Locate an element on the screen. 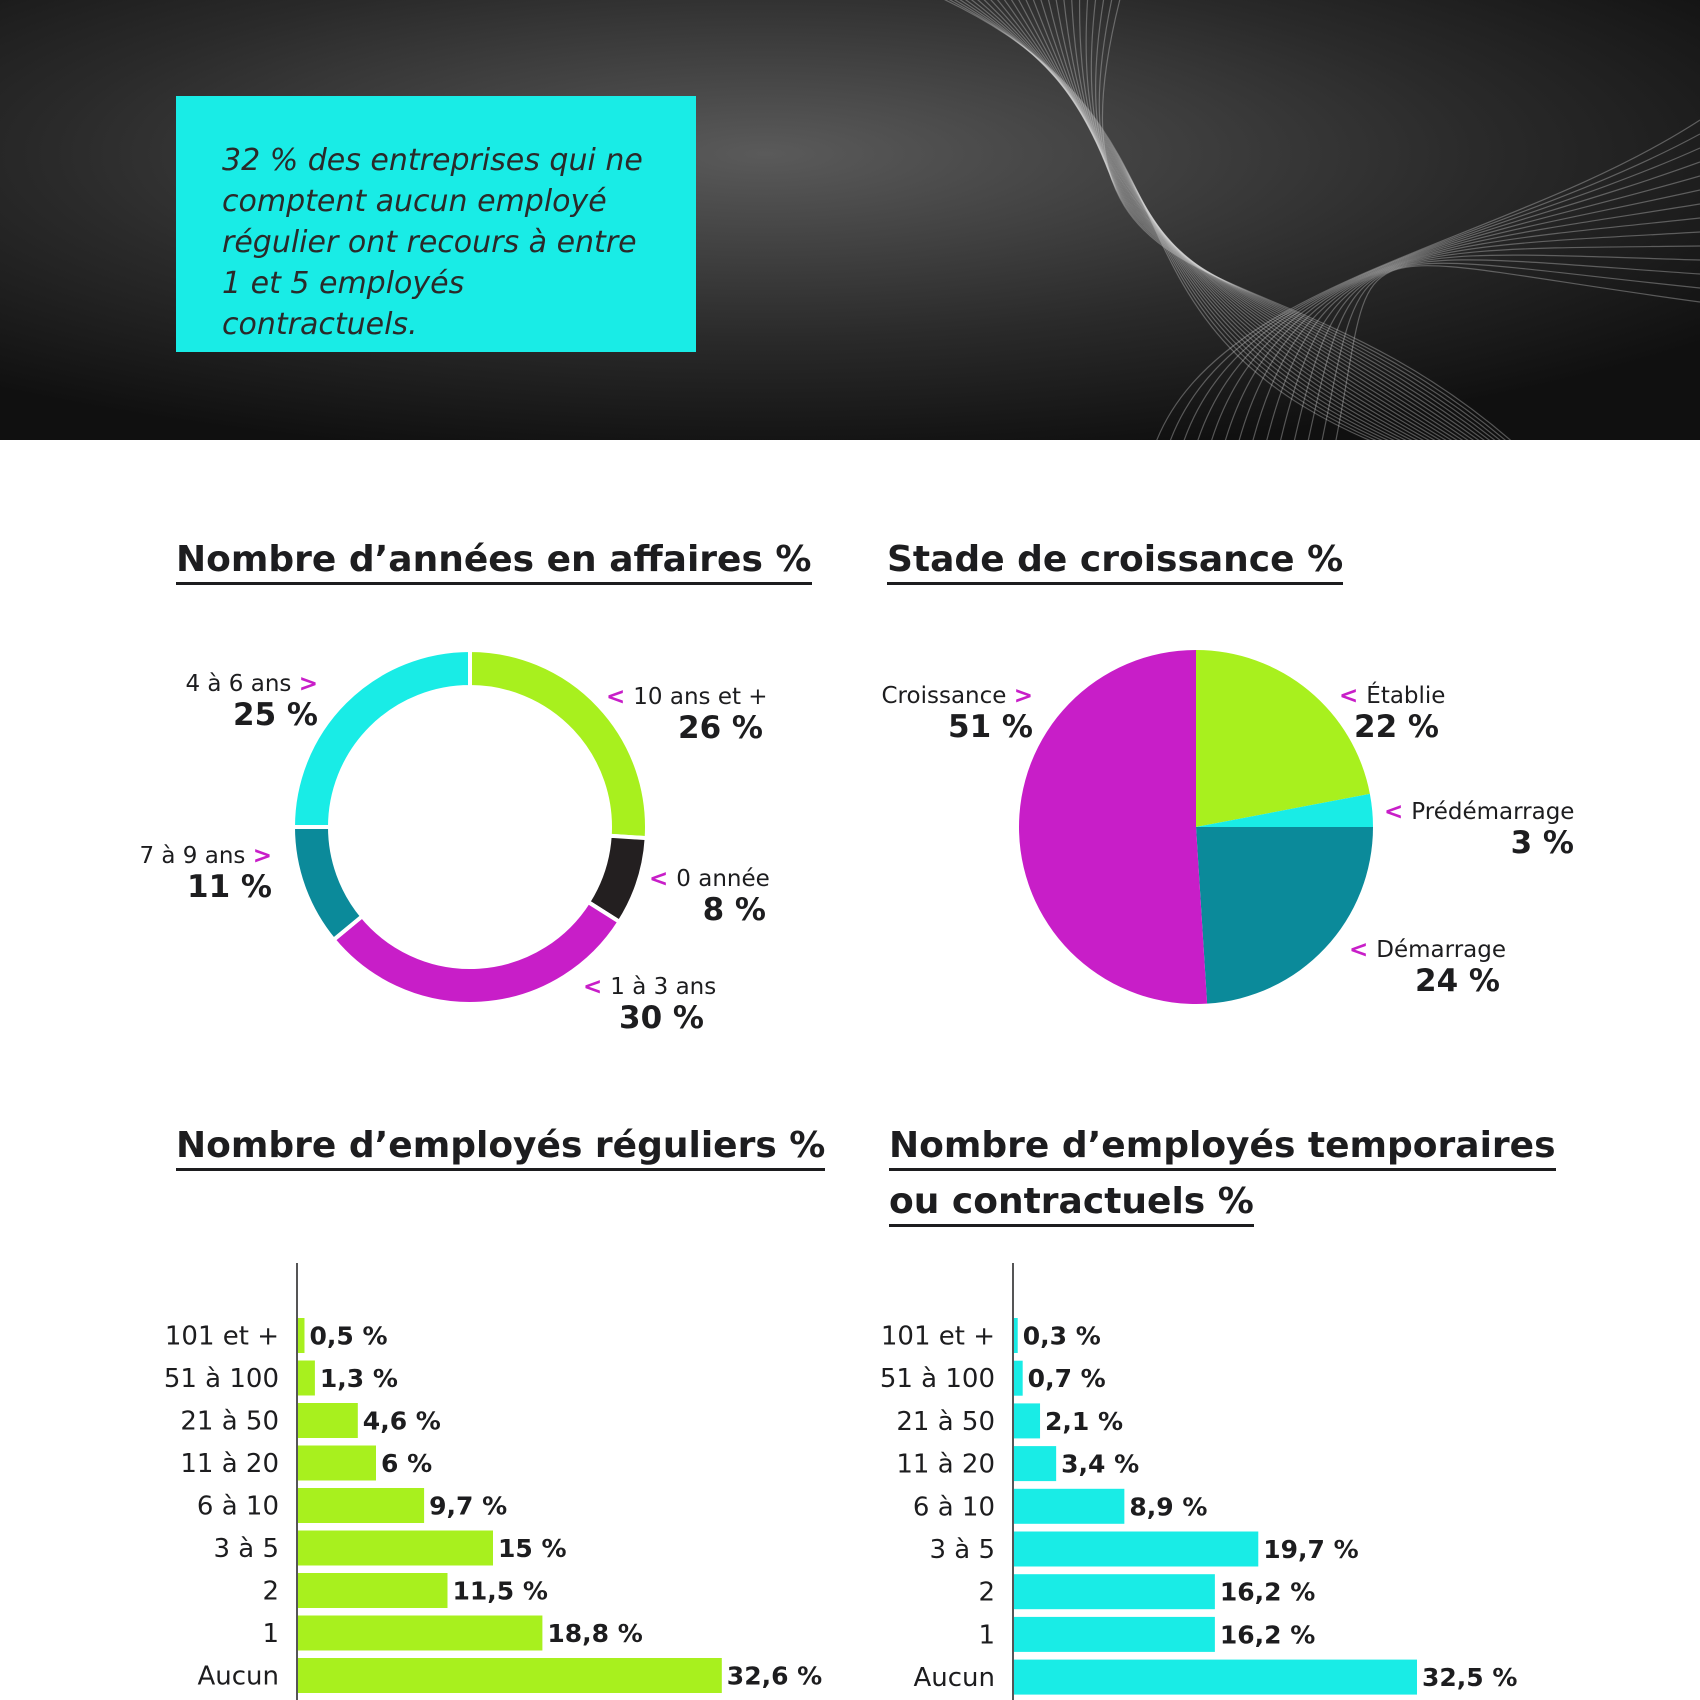 The width and height of the screenshot is (1700, 1700). slice-label-predemarrage: < Prédémarrage is located at coordinates (1479, 812).